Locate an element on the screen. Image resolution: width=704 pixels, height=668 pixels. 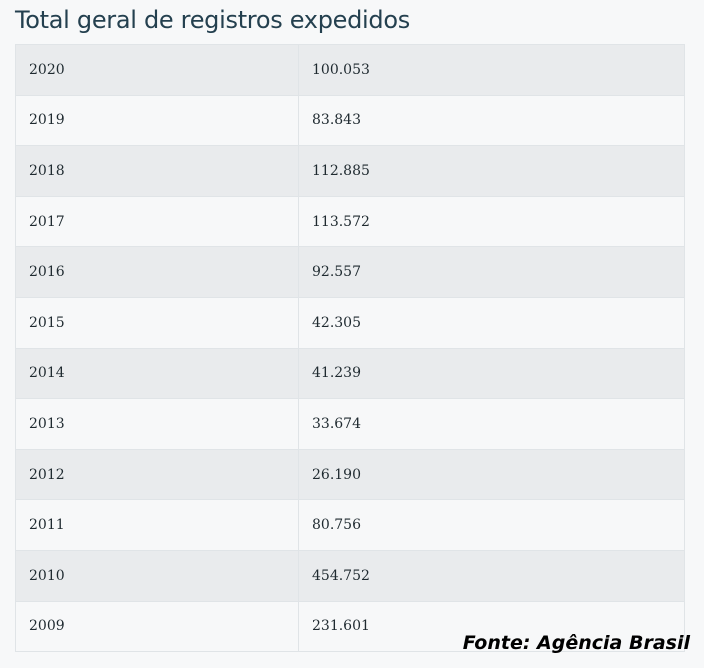
value-cell: 100.053 is located at coordinates (492, 70).